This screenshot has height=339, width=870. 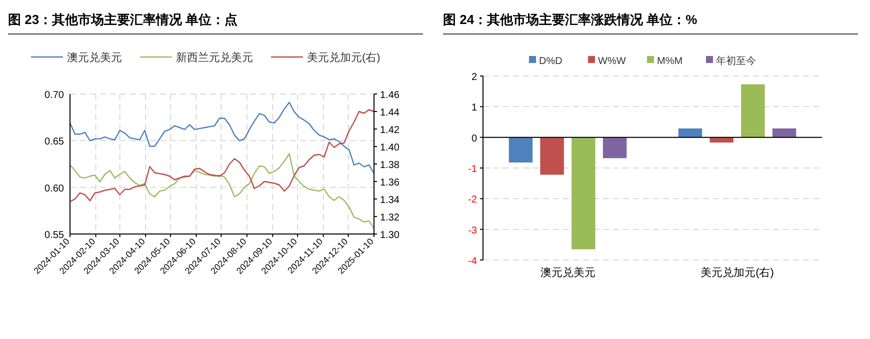 What do you see at coordinates (214, 57) in the screenshot?
I see `legend-label: 新西兰元兑美元` at bounding box center [214, 57].